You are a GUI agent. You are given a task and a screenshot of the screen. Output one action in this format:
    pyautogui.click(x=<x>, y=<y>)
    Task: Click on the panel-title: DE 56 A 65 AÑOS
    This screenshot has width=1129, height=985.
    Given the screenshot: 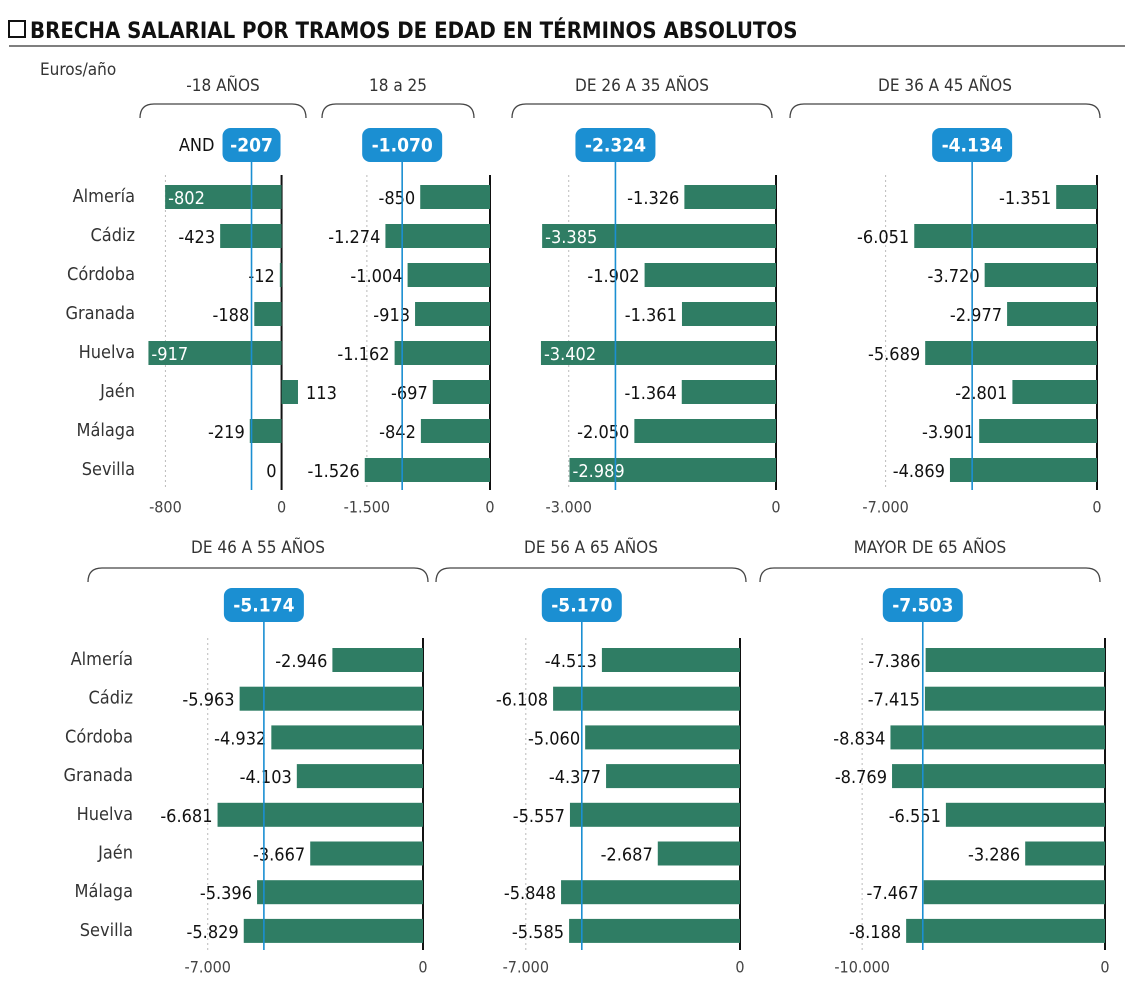 What is the action you would take?
    pyautogui.click(x=591, y=547)
    